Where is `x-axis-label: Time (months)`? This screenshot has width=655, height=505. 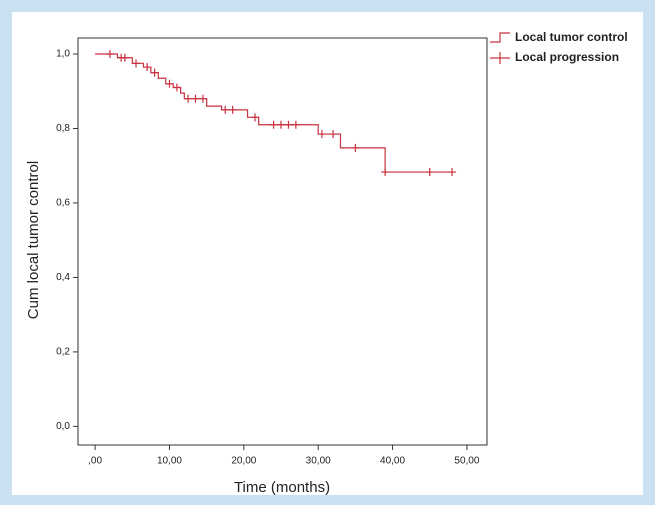
x-axis-label: Time (months) is located at coordinates (282, 487).